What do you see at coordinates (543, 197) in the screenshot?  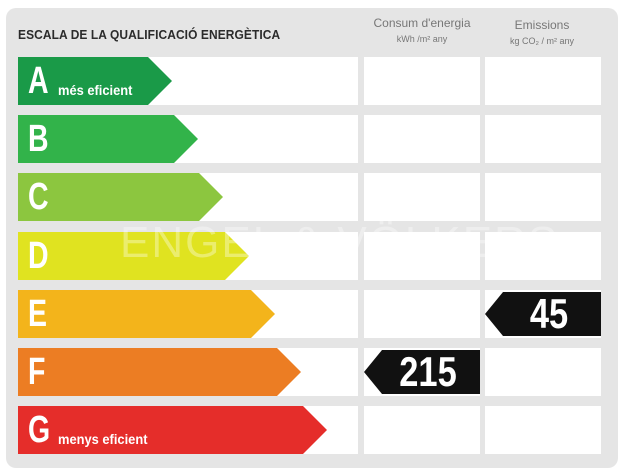 I see `emissions-cell-c` at bounding box center [543, 197].